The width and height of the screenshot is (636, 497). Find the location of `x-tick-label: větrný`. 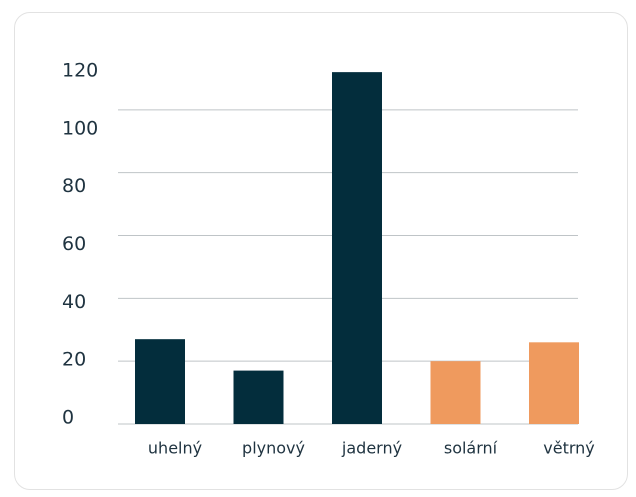

x-tick-label: větrný is located at coordinates (569, 448).